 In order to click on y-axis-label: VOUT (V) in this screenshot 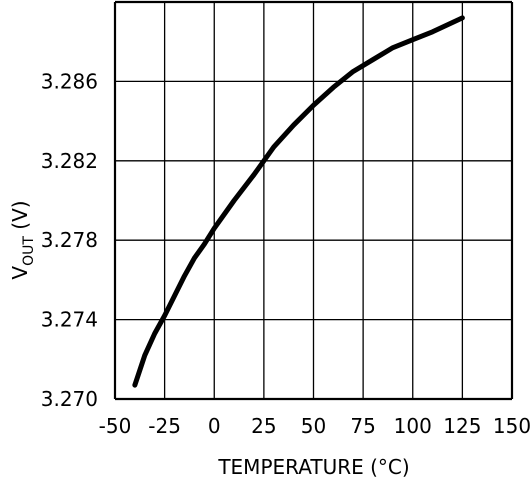, I will do `click(22, 239)`.